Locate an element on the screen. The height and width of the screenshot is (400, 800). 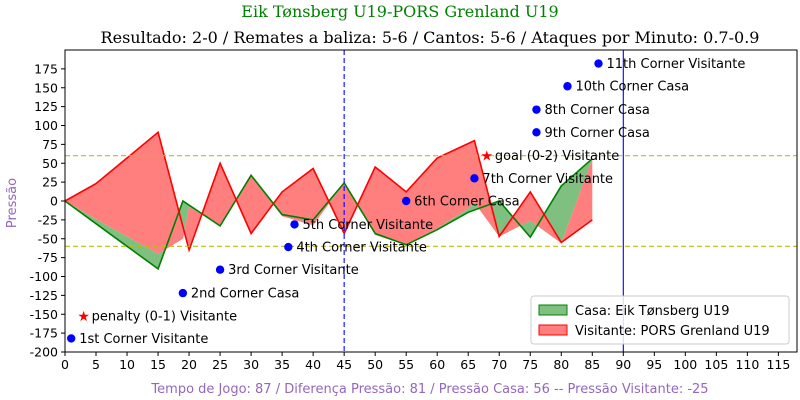
event-label-1: penalty (0-1) Visitante is located at coordinates (165, 316).